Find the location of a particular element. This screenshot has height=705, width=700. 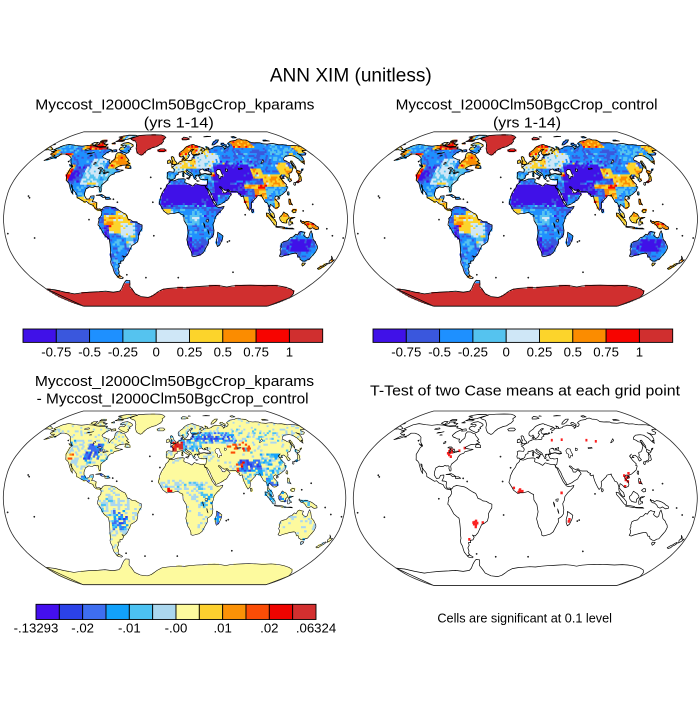

svg-text: .06324 is located at coordinates (316, 628).